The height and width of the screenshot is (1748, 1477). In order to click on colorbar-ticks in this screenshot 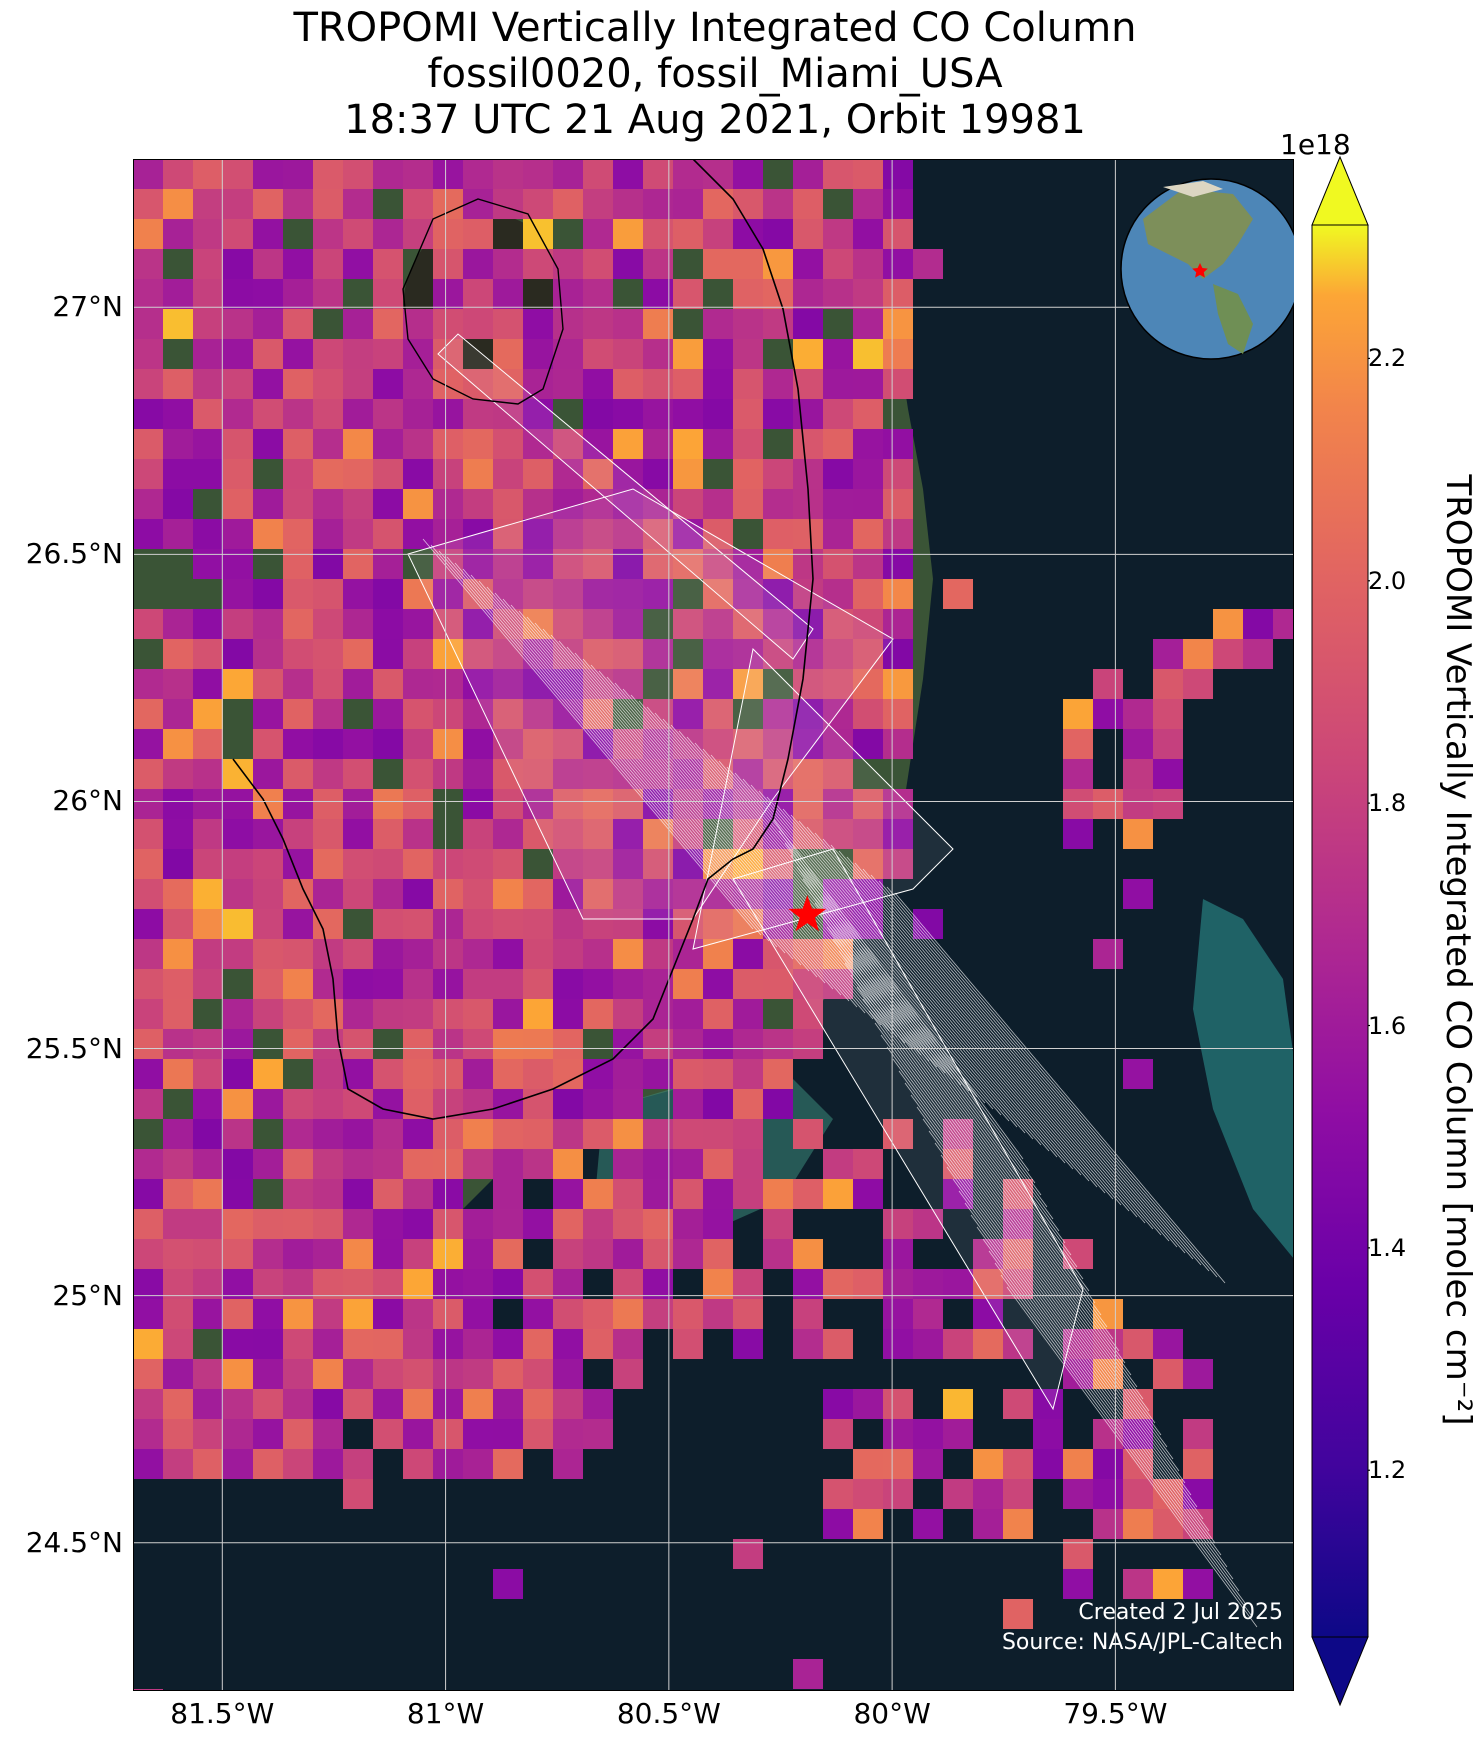, I will do `click(1369, 914)`.